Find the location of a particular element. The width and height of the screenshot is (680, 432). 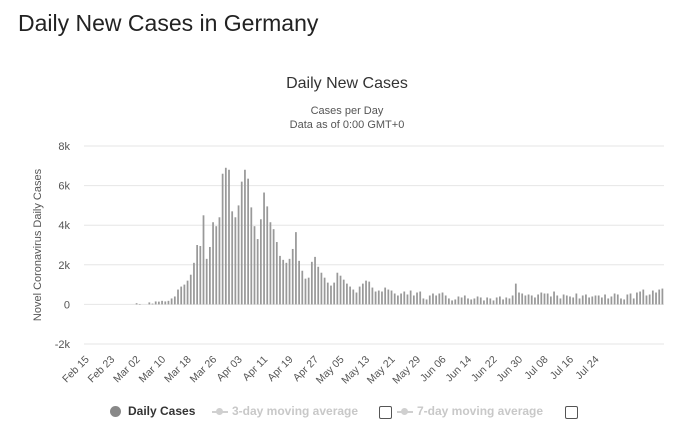

legend-3day-average: 3-day moving average is located at coordinates (285, 411).